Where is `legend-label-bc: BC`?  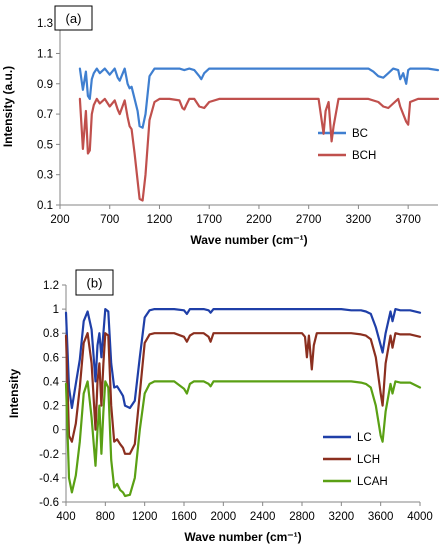 legend-label-bc: BC is located at coordinates (360, 134).